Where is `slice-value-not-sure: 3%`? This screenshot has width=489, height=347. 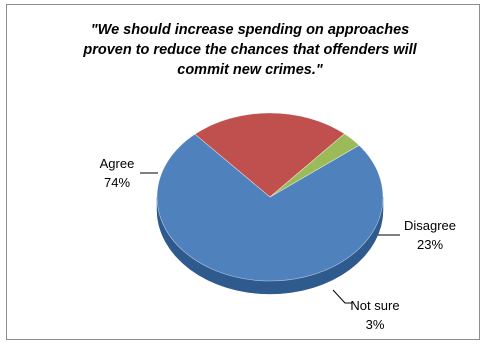
slice-value-not-sure: 3% is located at coordinates (375, 324).